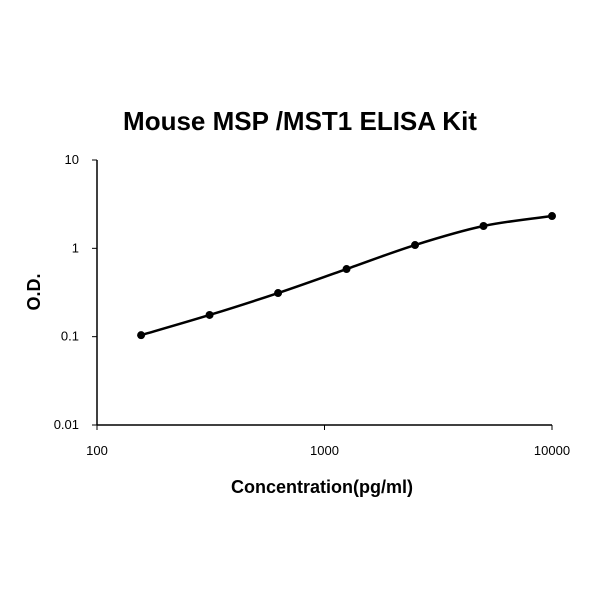  What do you see at coordinates (346, 275) in the screenshot?
I see `line` at bounding box center [346, 275].